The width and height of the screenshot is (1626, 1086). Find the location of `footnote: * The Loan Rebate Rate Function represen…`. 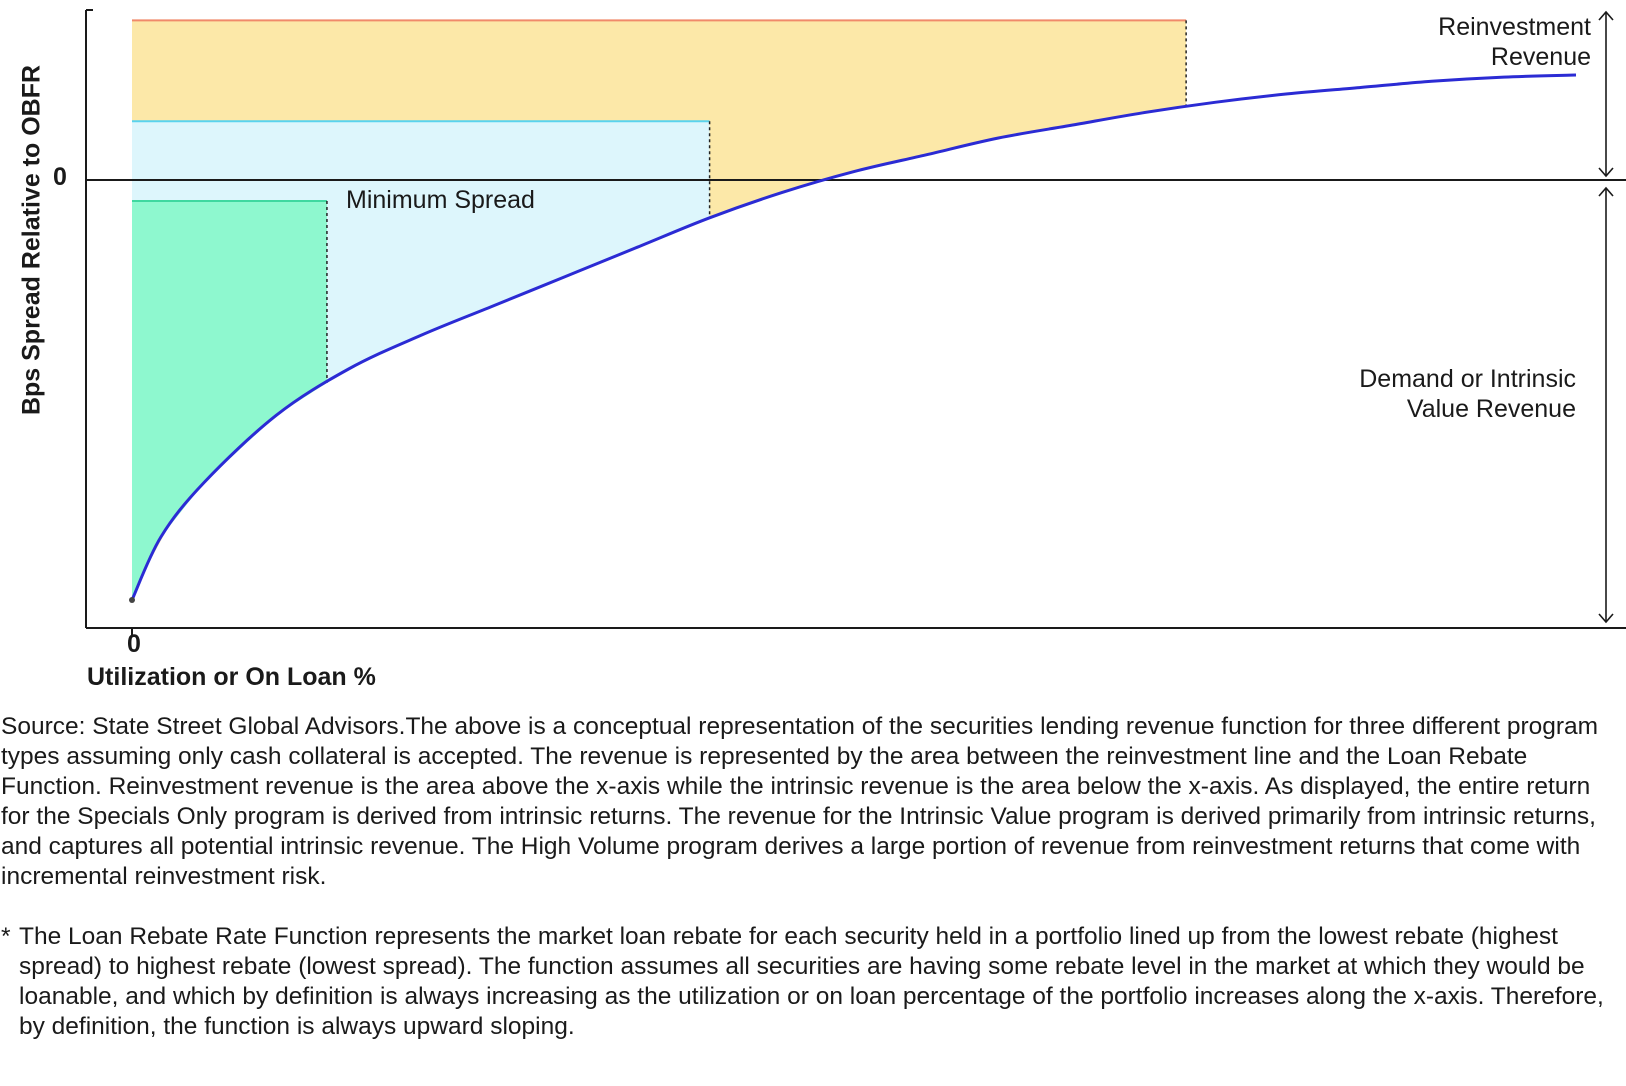

footnote: * The Loan Rebate Rate Function represen… is located at coordinates (811, 982).